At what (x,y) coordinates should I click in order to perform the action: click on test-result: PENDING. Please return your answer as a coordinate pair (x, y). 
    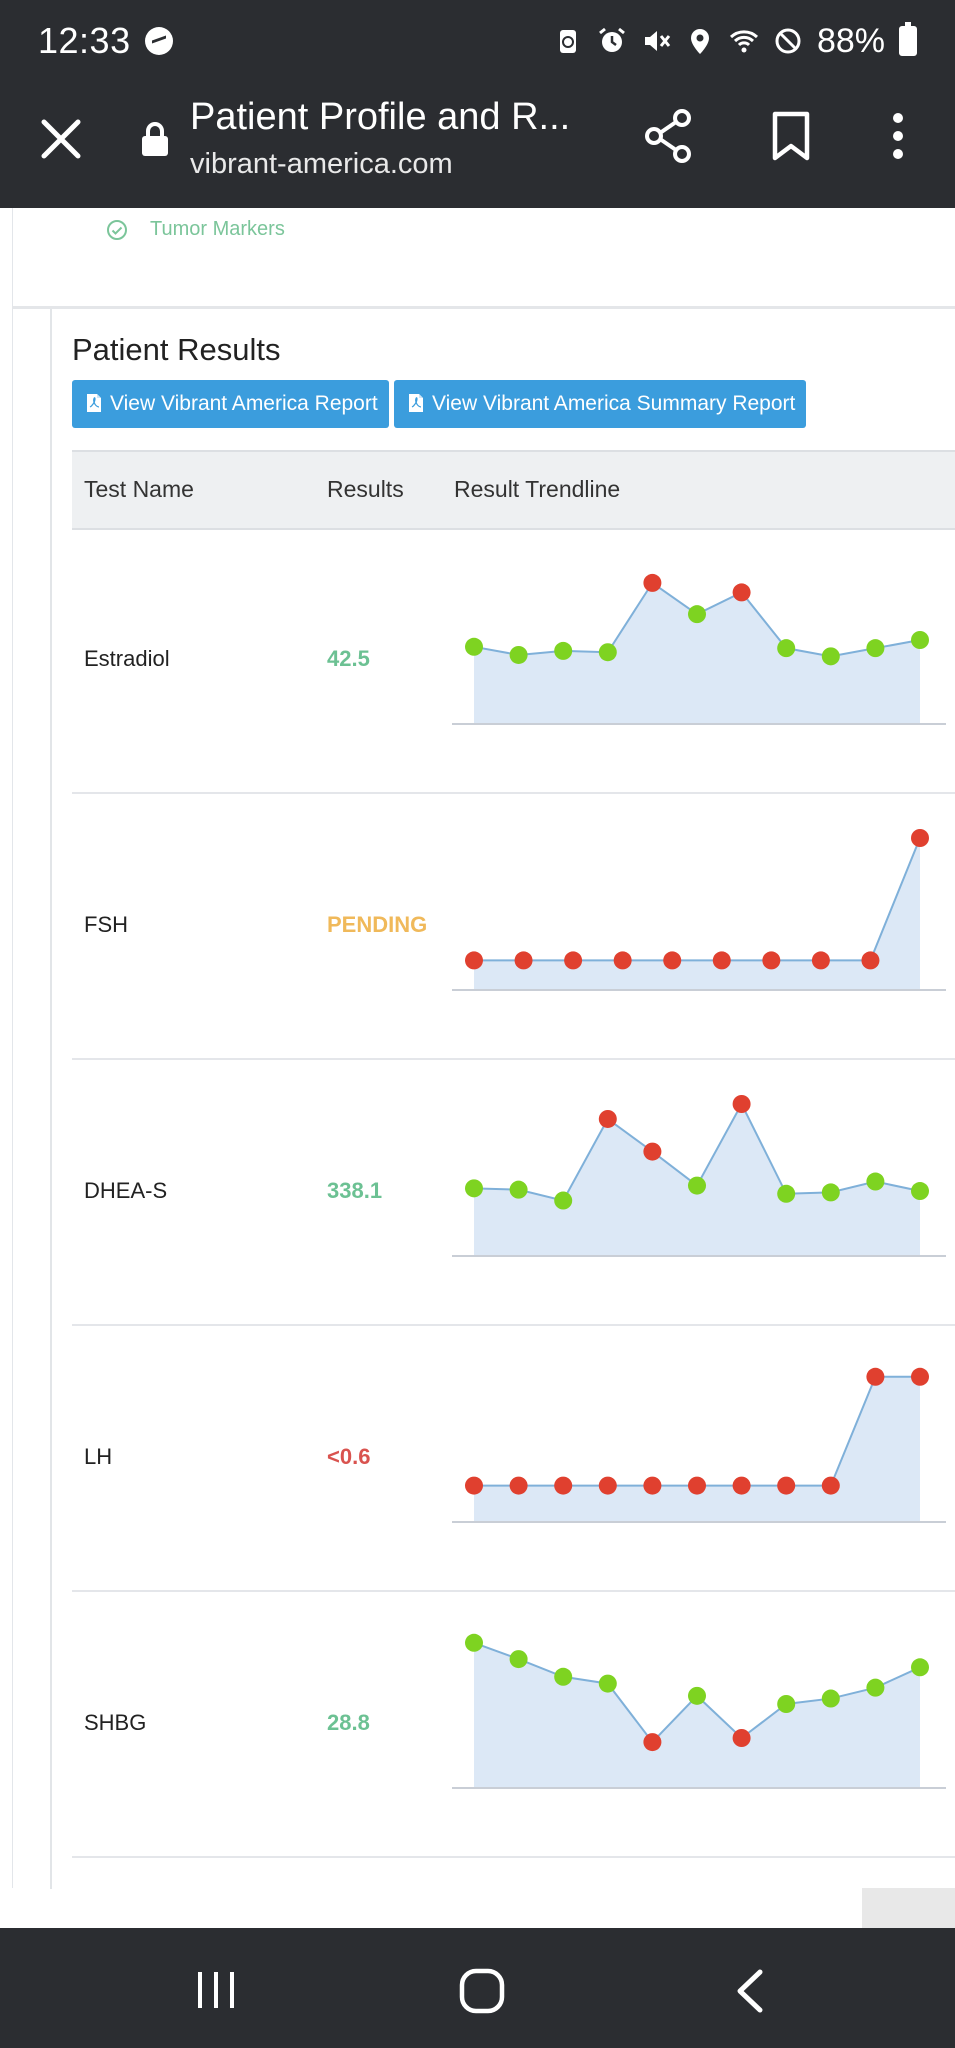
    Looking at the image, I should click on (377, 924).